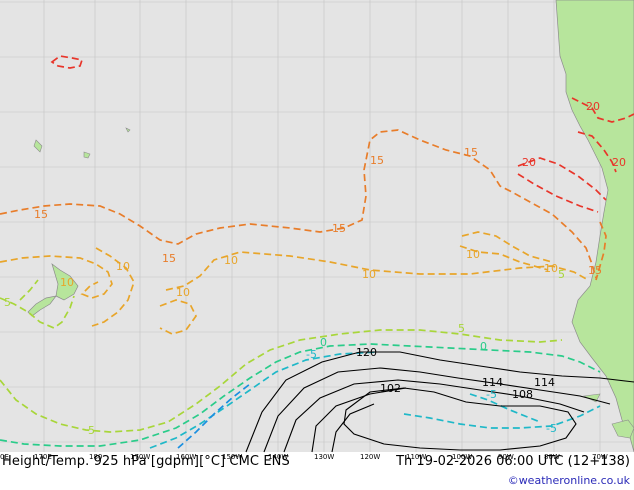 The height and width of the screenshot is (490, 634). Describe the element at coordinates (214, 416) in the screenshot. I see `isotherm-minus10-lines` at that location.